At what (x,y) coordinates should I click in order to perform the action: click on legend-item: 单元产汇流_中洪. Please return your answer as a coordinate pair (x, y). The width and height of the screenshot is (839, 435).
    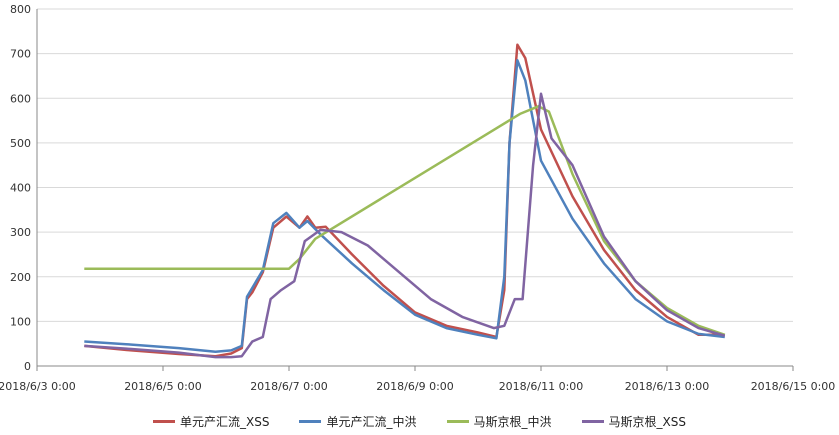
    Looking at the image, I should click on (358, 421).